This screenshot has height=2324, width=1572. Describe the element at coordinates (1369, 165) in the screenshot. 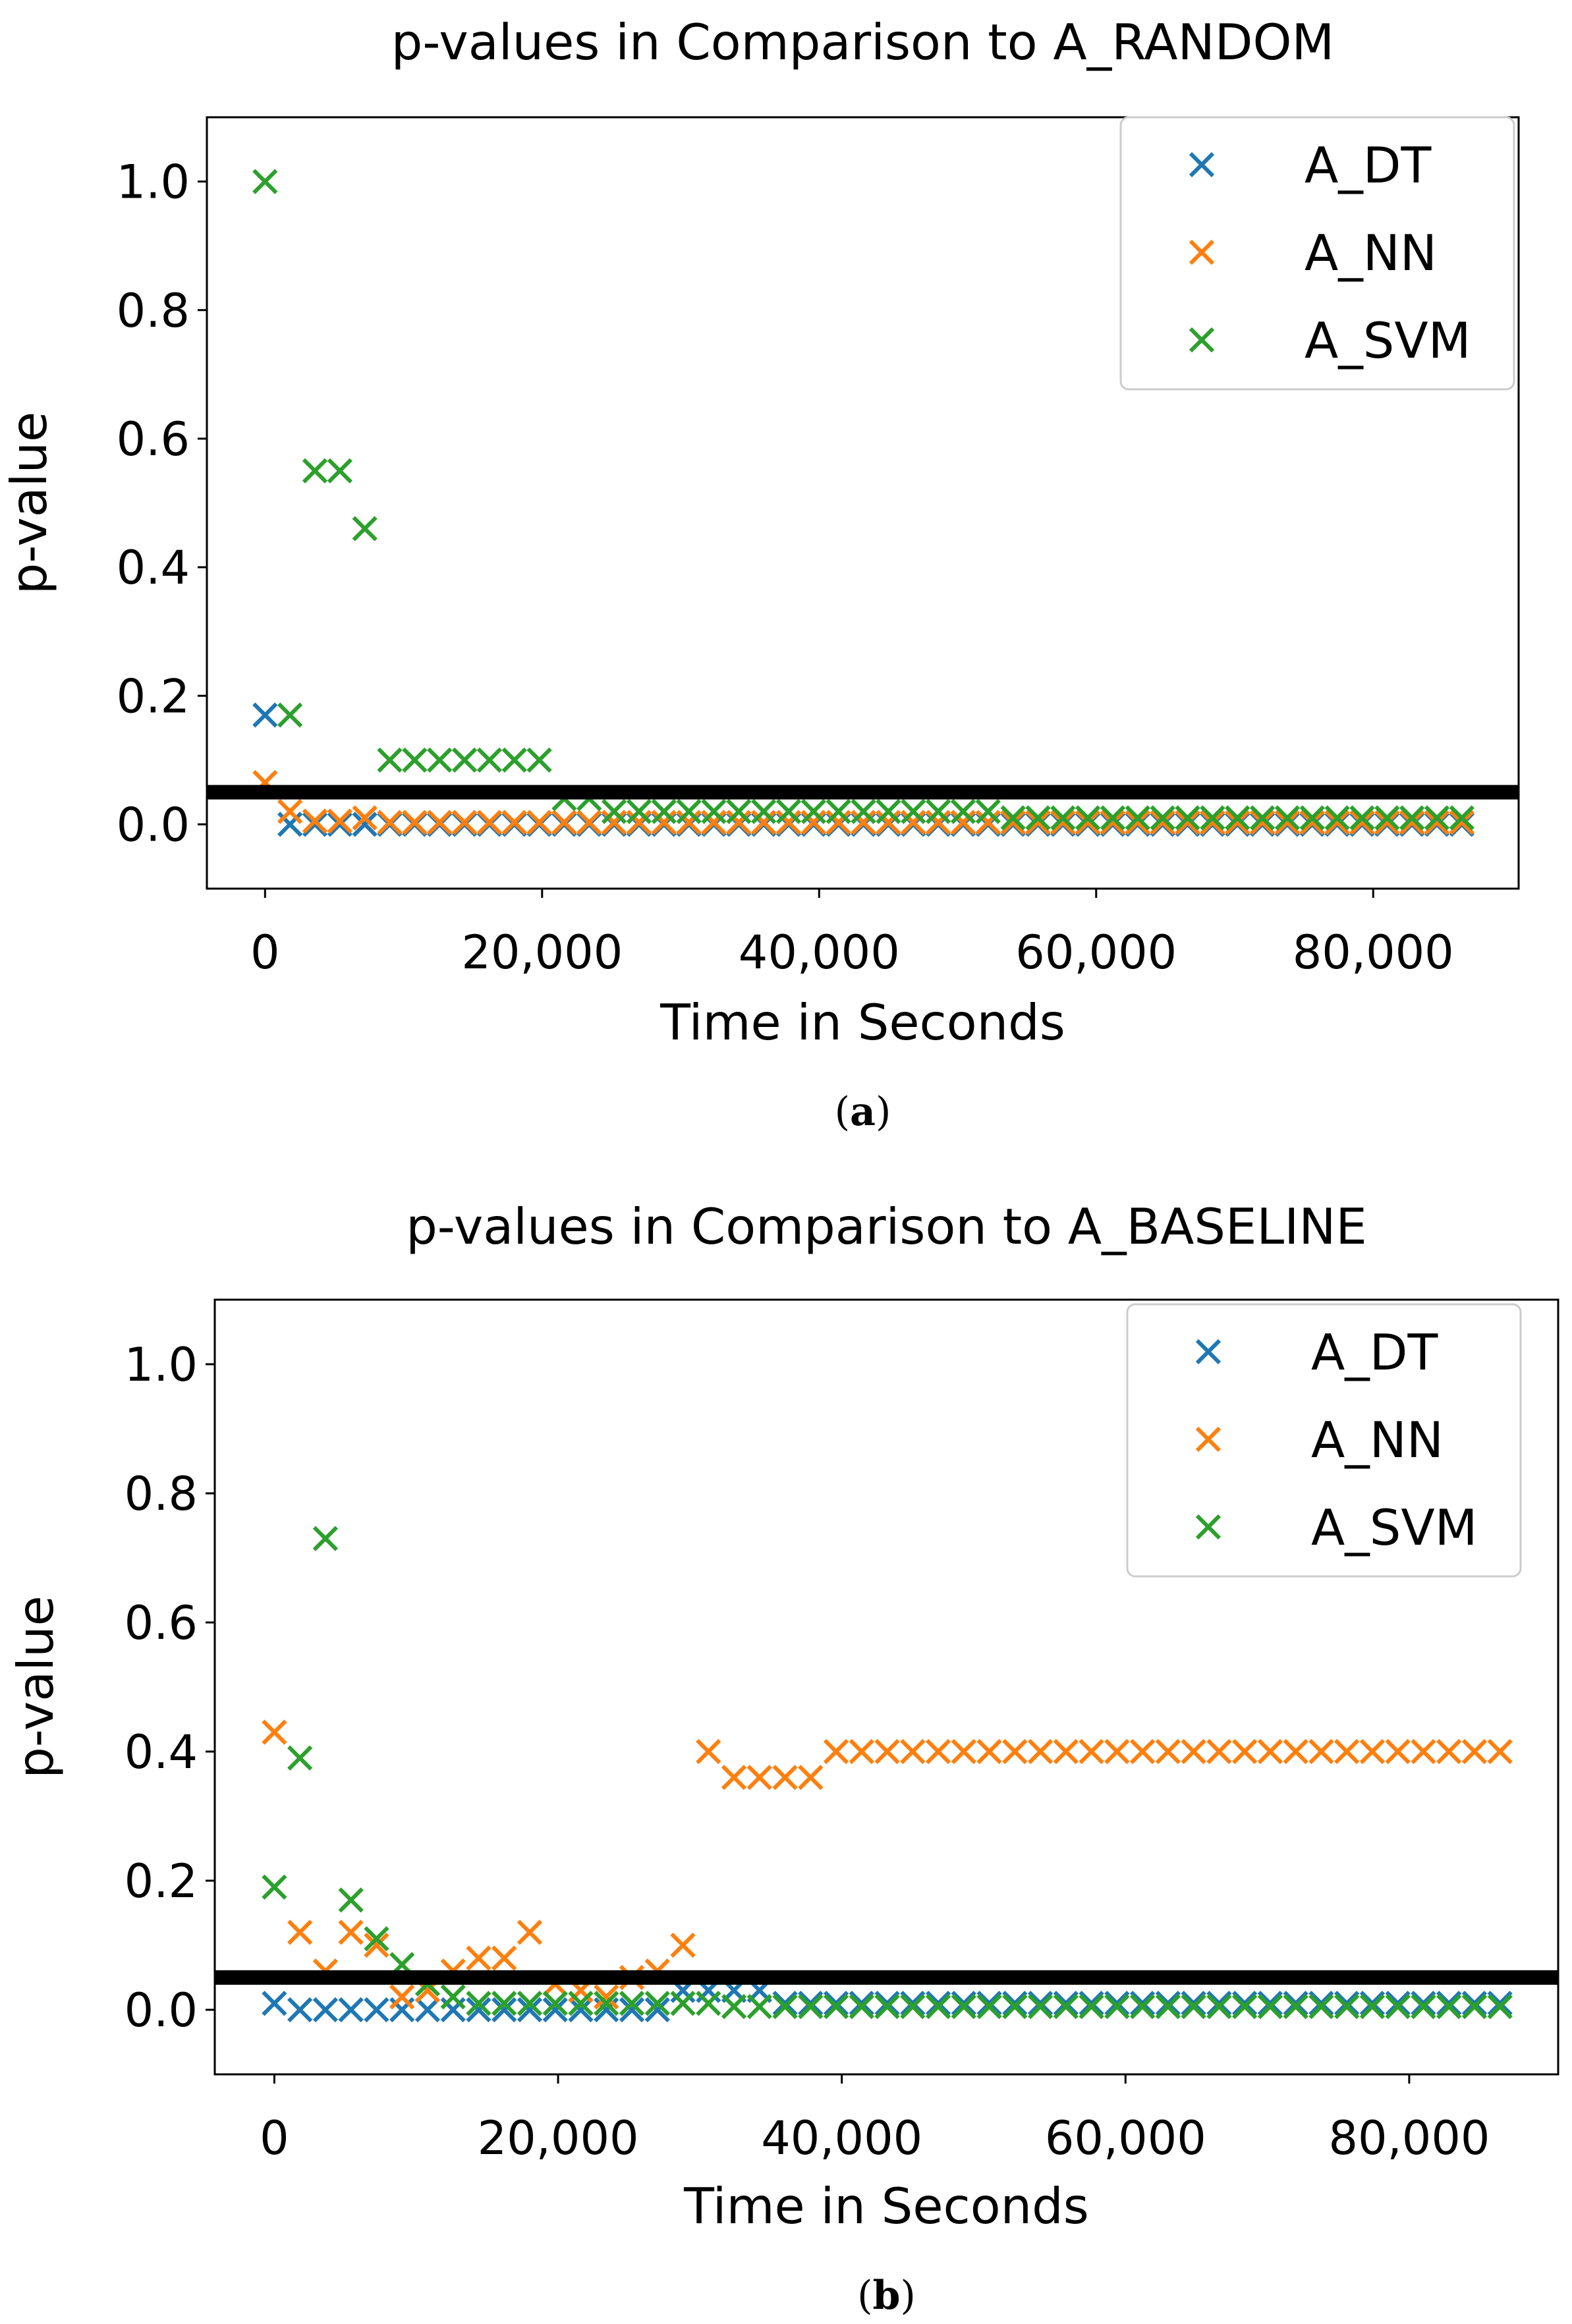

I see `legend-label: A_DT` at that location.